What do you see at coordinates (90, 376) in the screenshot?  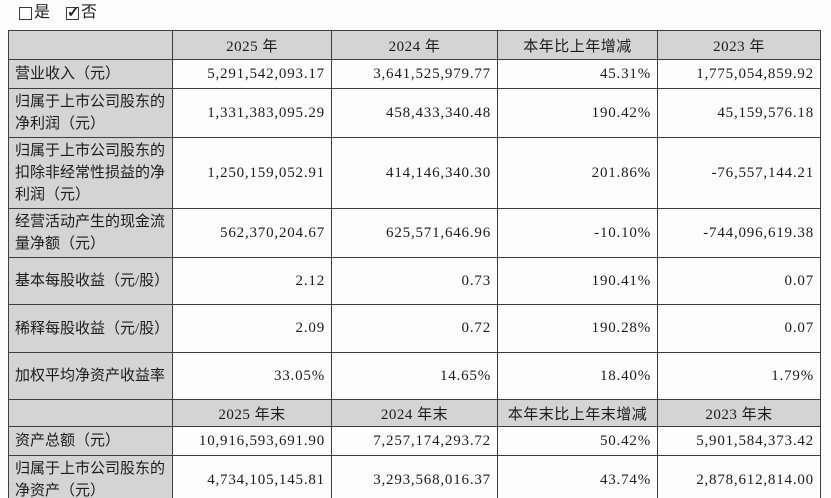 I see `row-label: 加权平均净资产收益率` at bounding box center [90, 376].